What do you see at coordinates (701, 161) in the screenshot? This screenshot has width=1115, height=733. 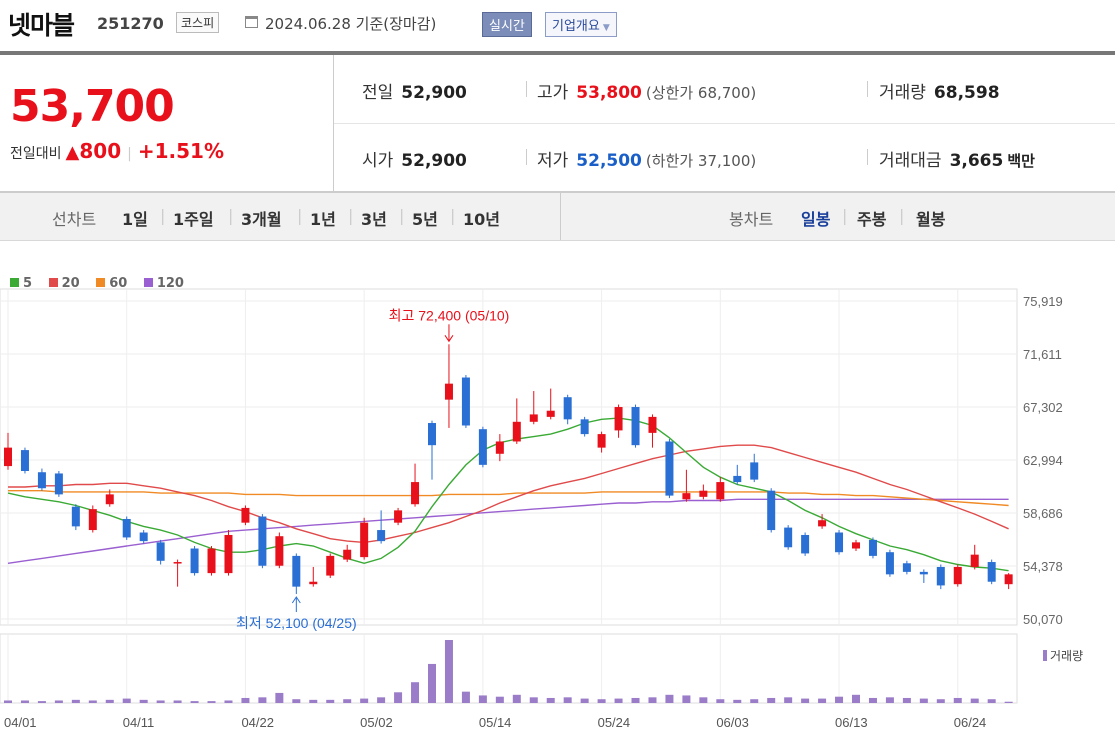 I see `lower-limit: (하한가 37,100)` at bounding box center [701, 161].